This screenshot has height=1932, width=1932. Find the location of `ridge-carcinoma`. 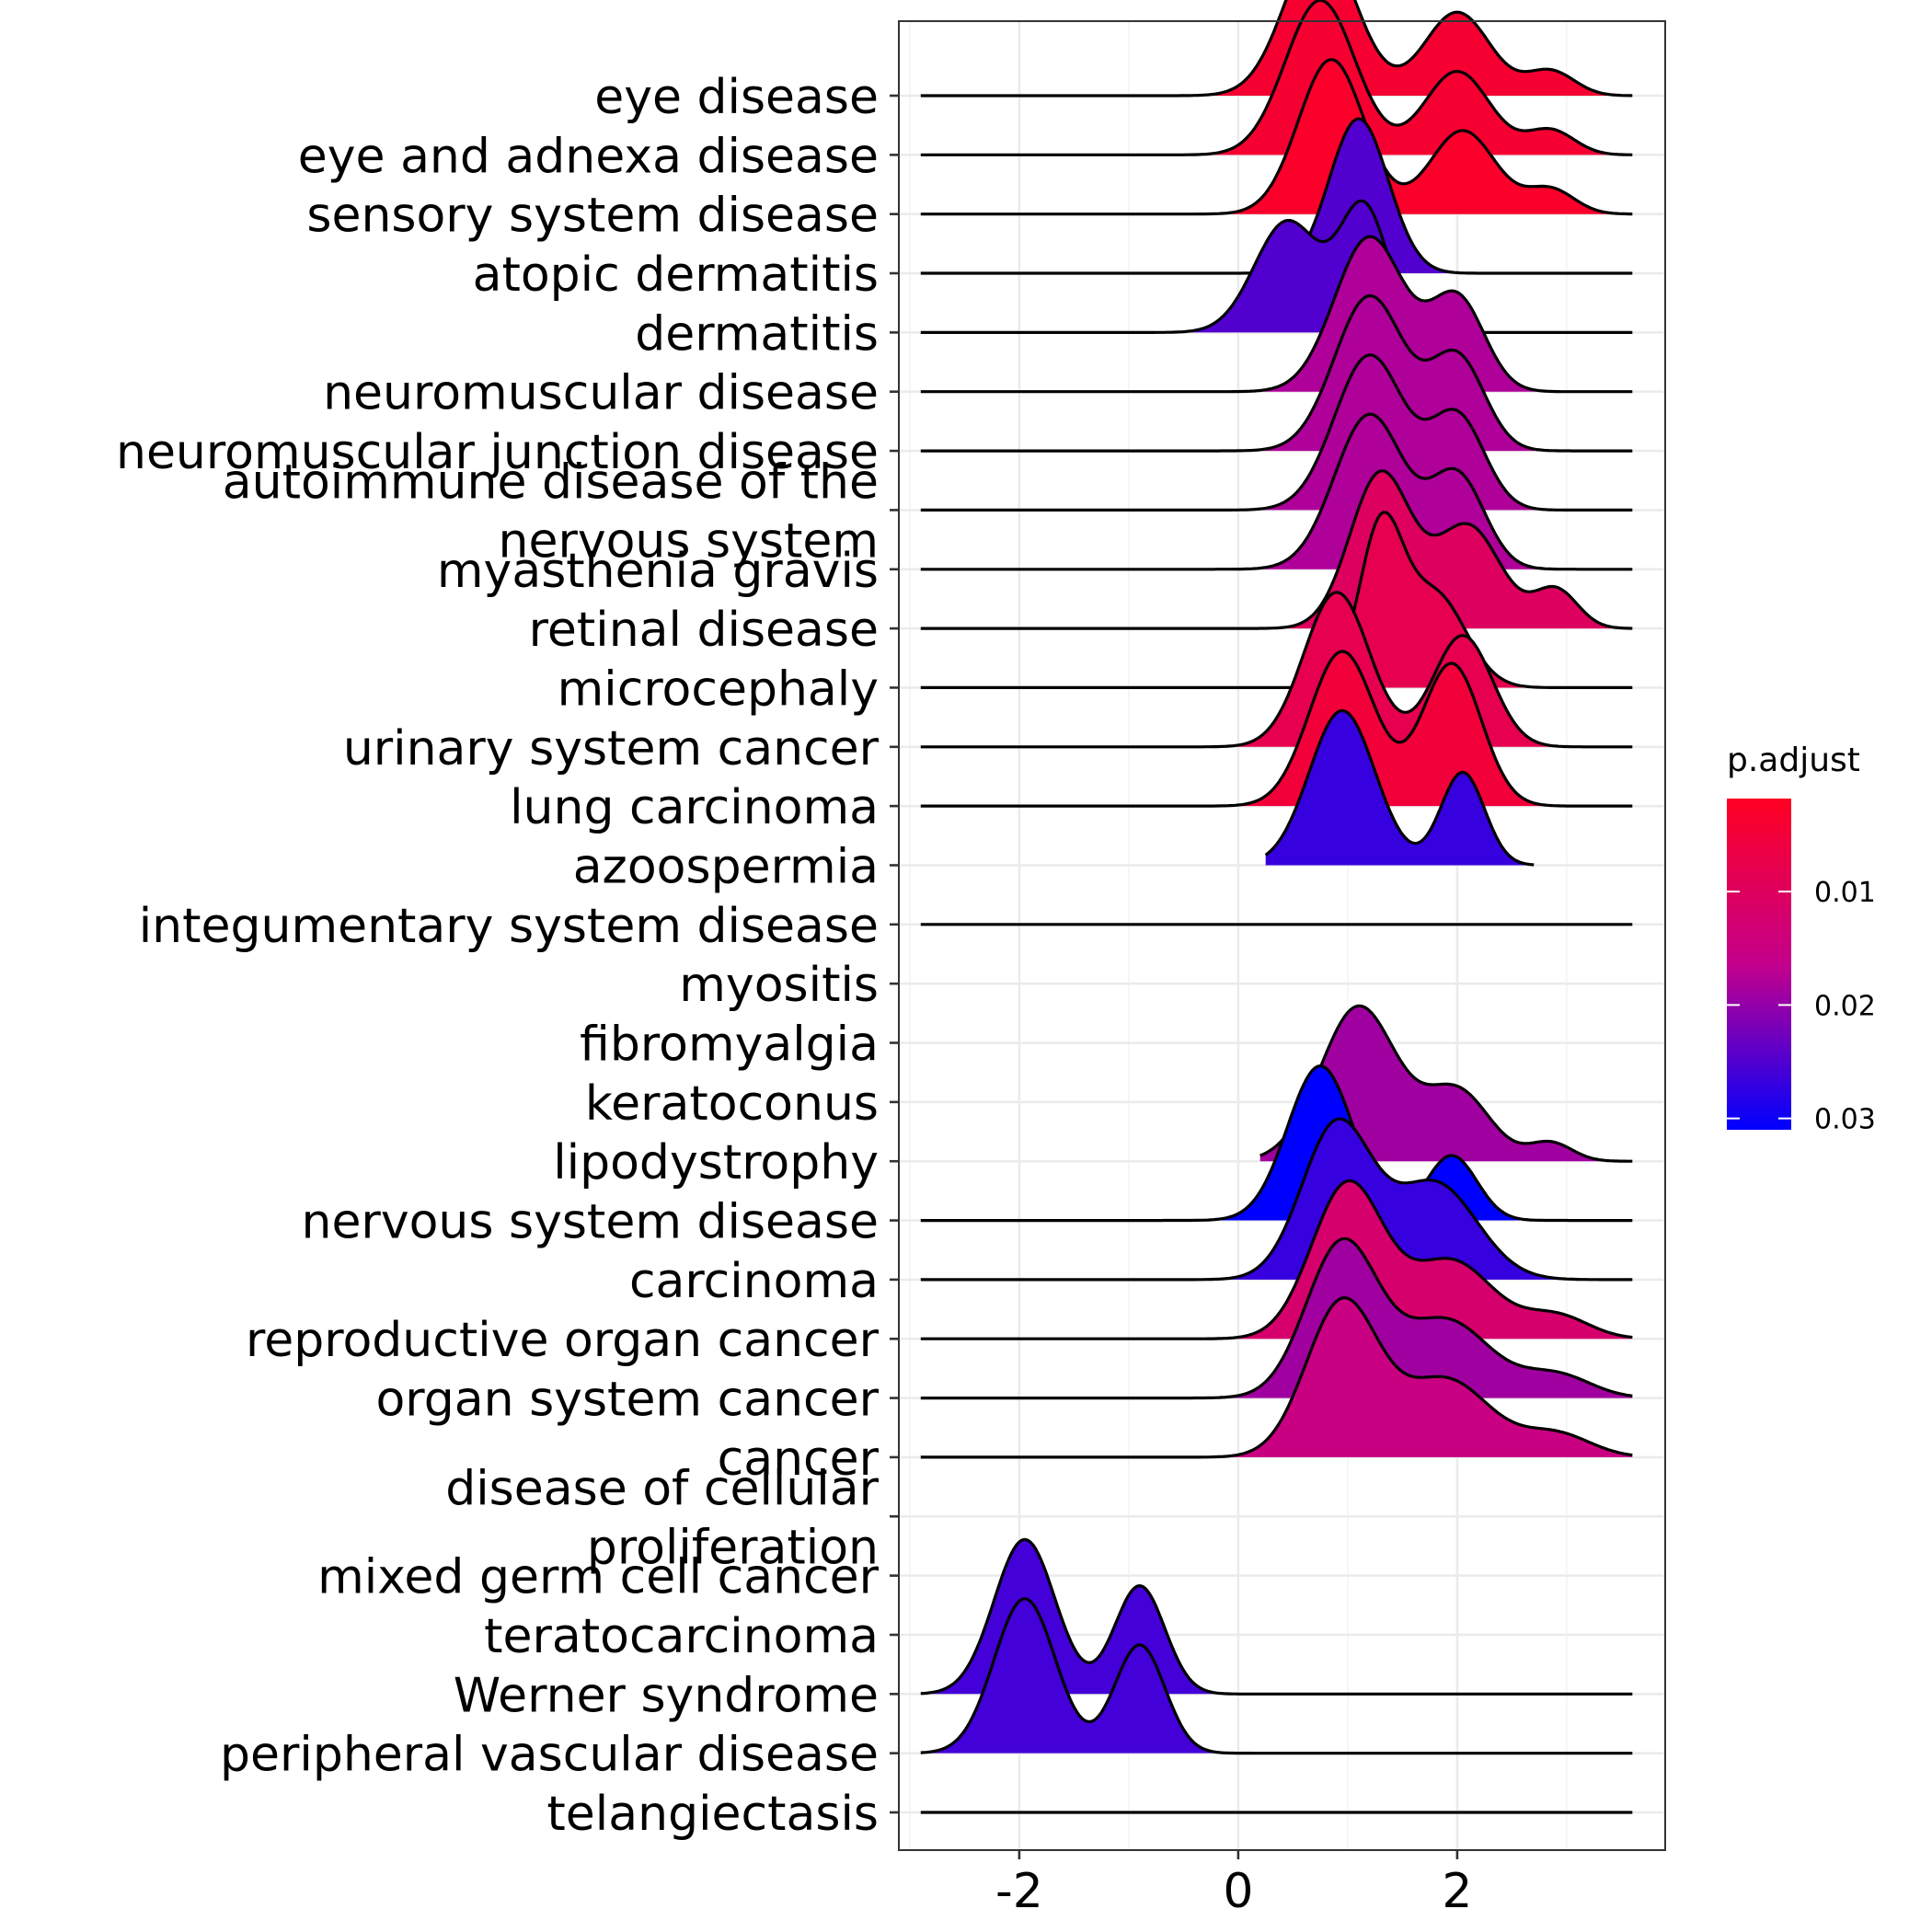

ridge-carcinoma is located at coordinates (1276, 1199).